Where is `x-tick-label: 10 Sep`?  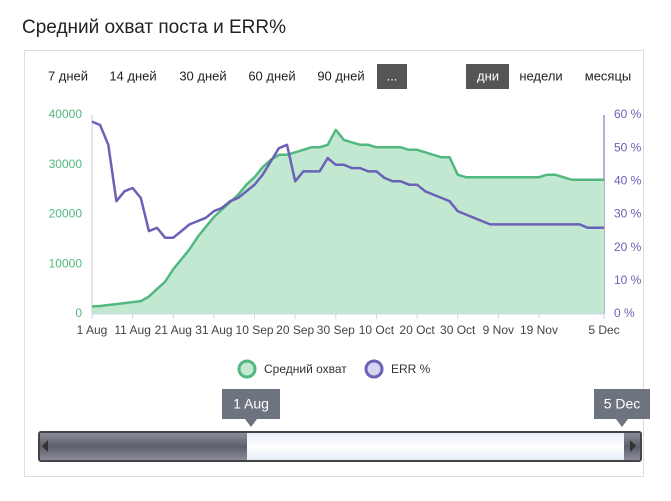 x-tick-label: 10 Sep is located at coordinates (255, 330).